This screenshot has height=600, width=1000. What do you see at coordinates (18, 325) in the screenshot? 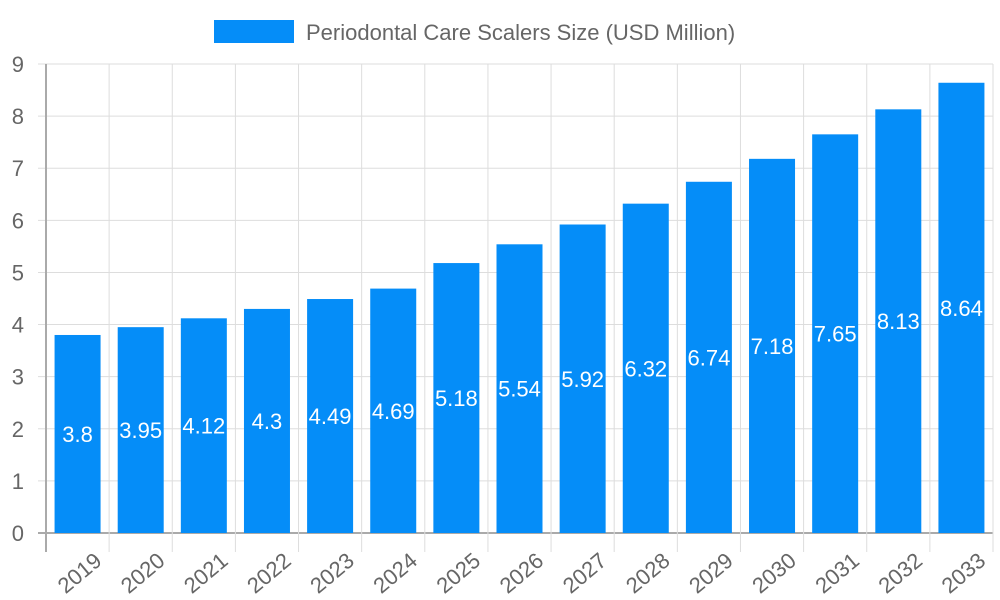
I see `y-tick-label: 4` at bounding box center [18, 325].